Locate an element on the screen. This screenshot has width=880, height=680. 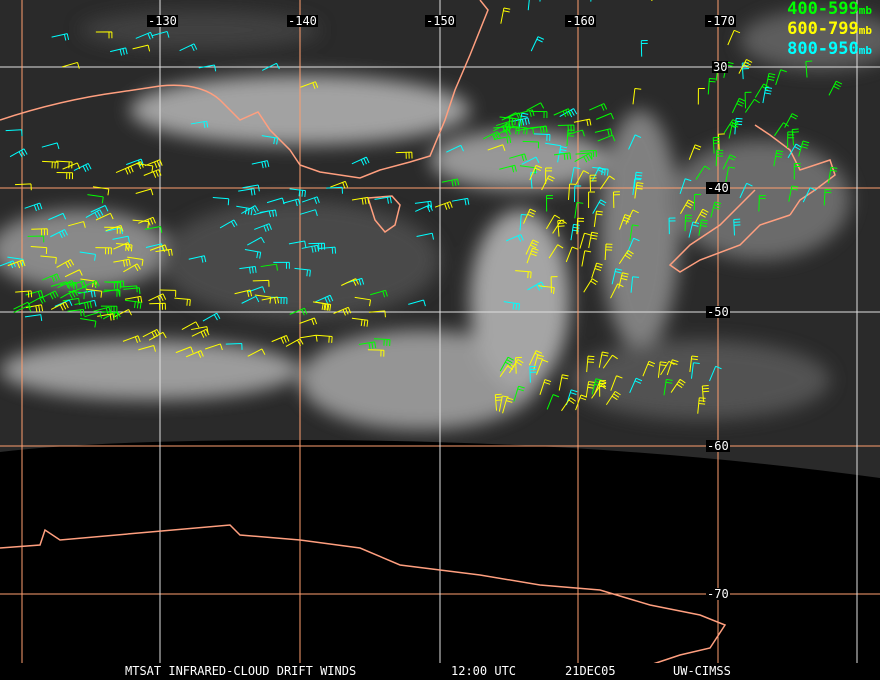
lon-label: -150 is located at coordinates (440, 21).